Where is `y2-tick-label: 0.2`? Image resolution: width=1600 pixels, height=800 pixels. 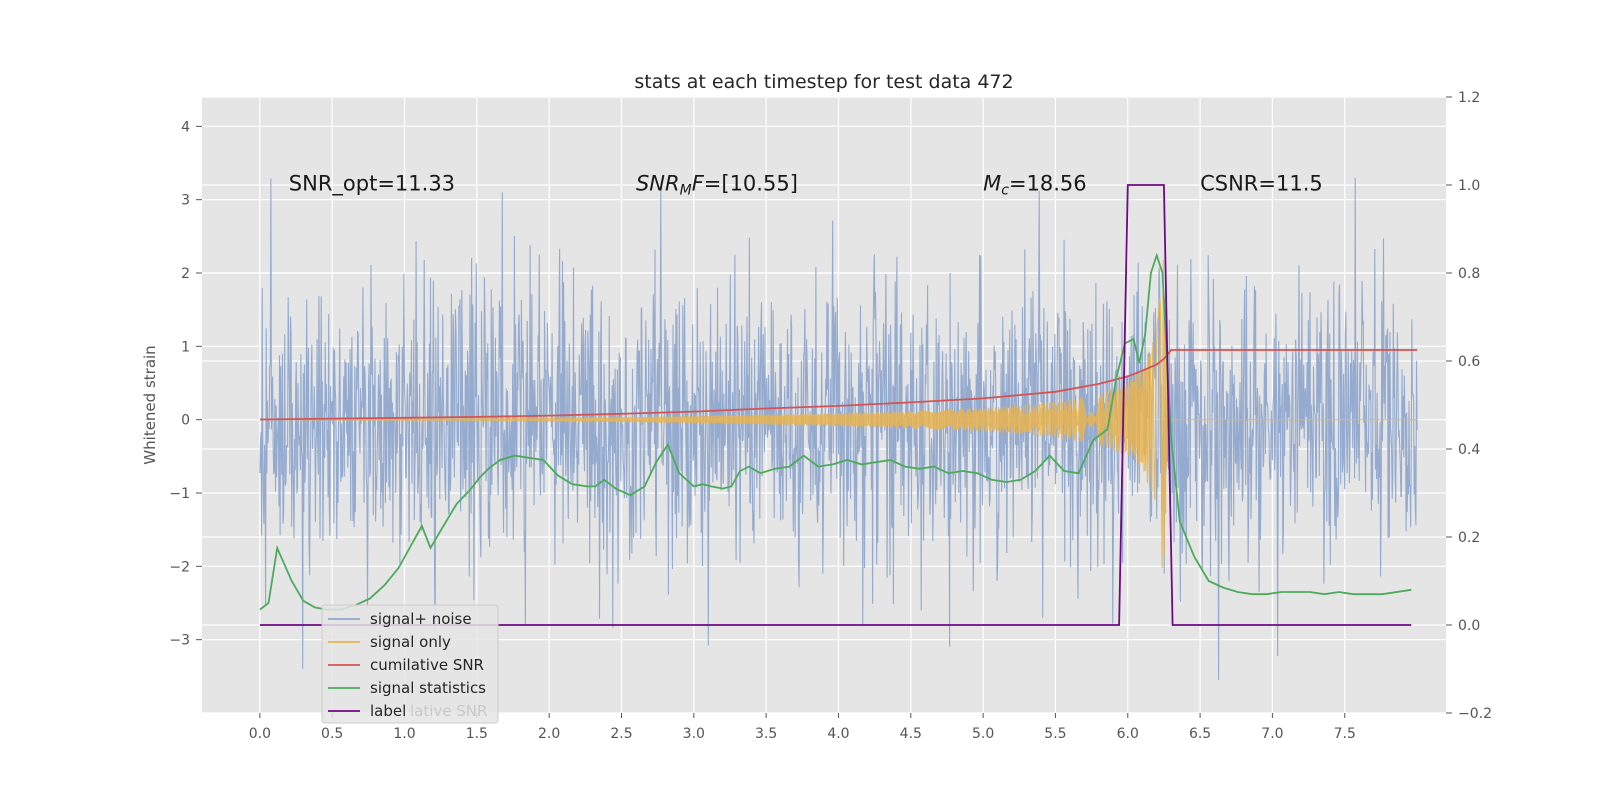
y2-tick-label: 0.2 is located at coordinates (1469, 538).